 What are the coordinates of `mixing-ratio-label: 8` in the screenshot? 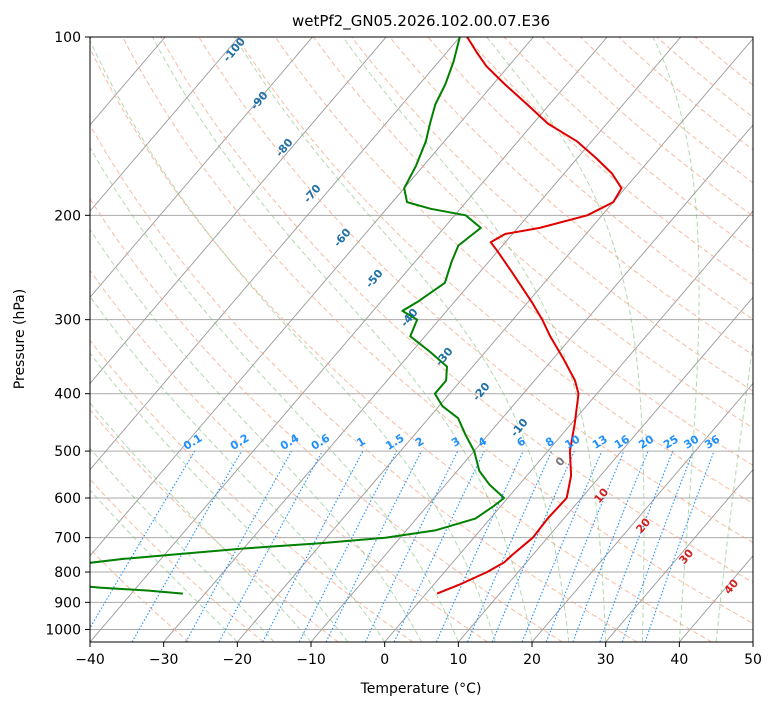 It's located at (549, 442).